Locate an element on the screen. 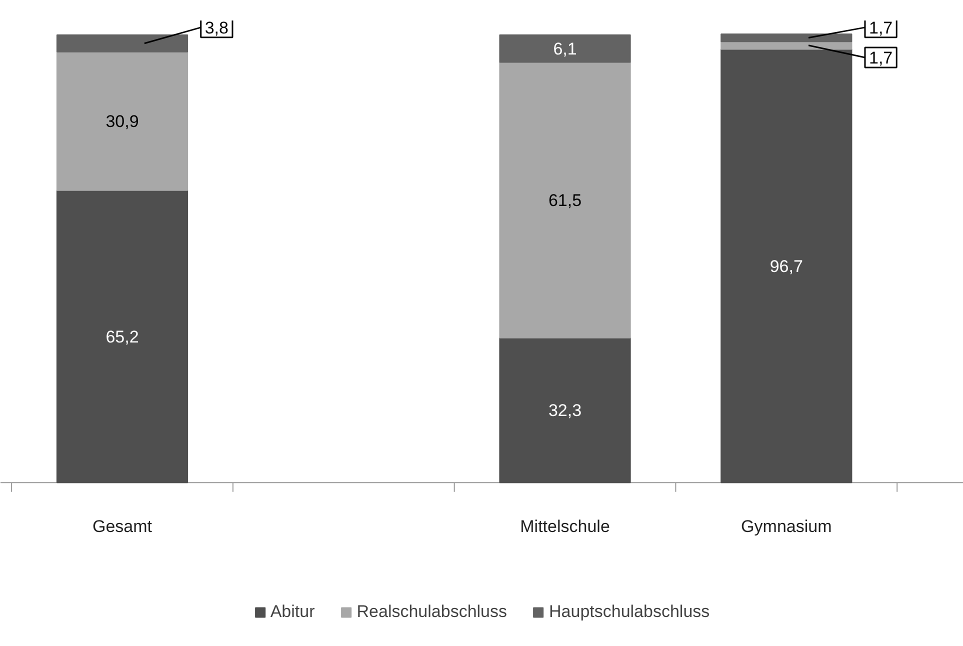 This screenshot has height=646, width=963. data-label: 3,8 is located at coordinates (216, 28).